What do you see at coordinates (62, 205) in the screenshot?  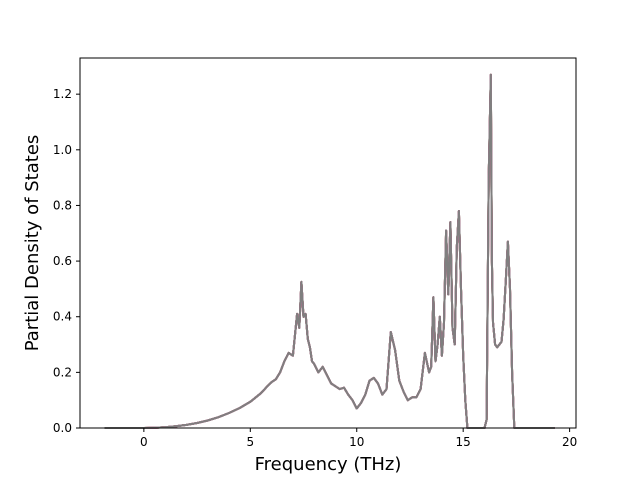 I see `y-tick-label: 0.8` at bounding box center [62, 205].